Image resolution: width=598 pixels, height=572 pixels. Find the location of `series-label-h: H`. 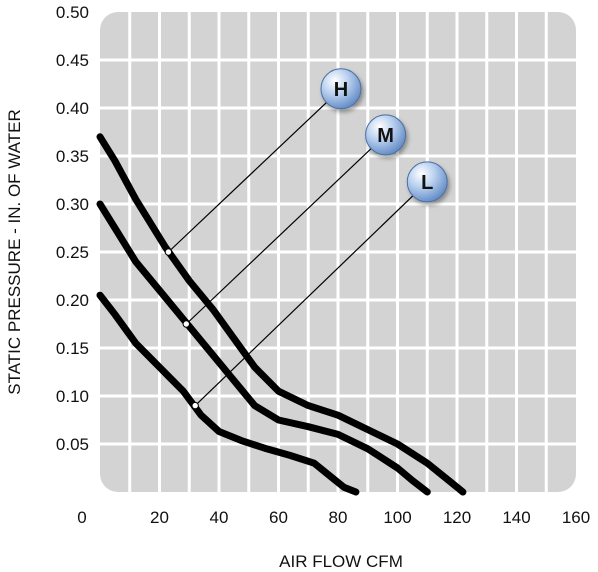

series-label-h: H is located at coordinates (341, 90).